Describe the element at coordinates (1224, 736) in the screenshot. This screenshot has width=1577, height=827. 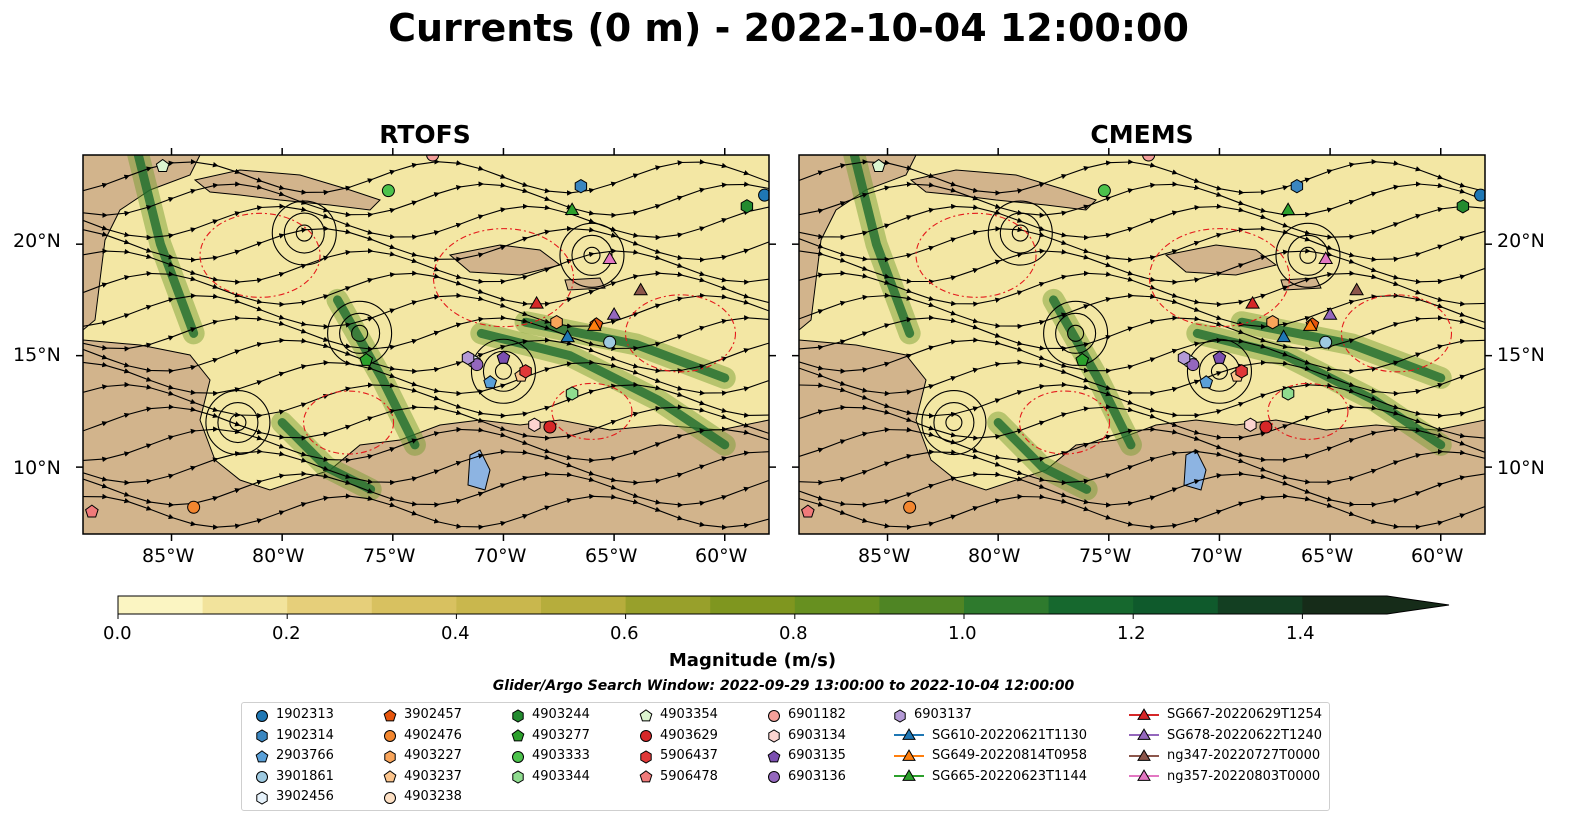
I see `legend-item: SG678-20220622T1240` at that location.